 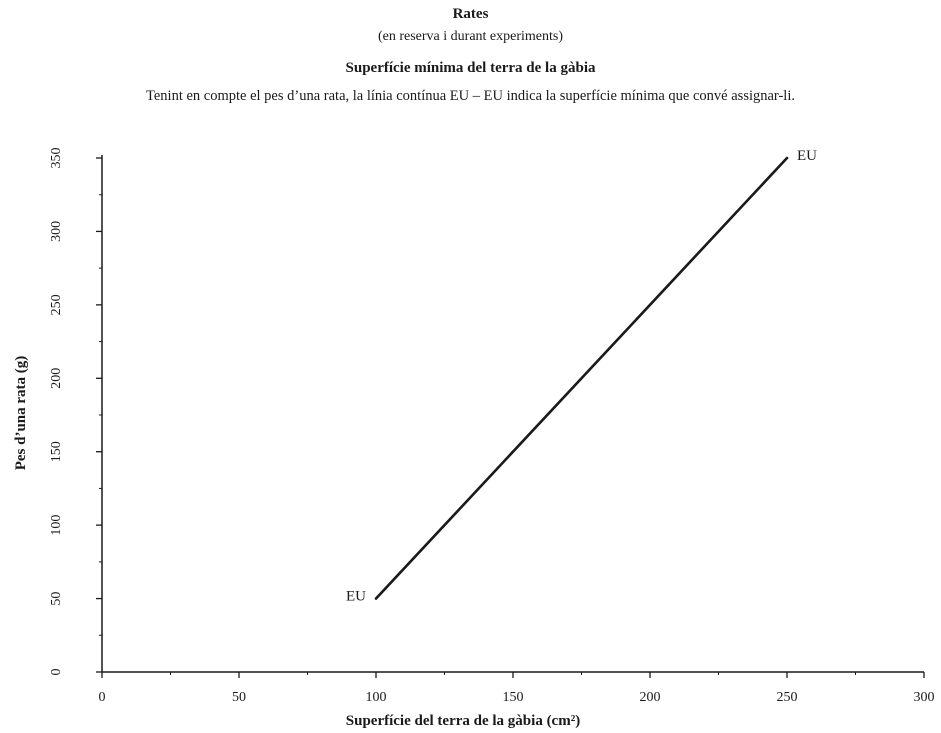 What do you see at coordinates (650, 697) in the screenshot?
I see `x-tick-label: 200` at bounding box center [650, 697].